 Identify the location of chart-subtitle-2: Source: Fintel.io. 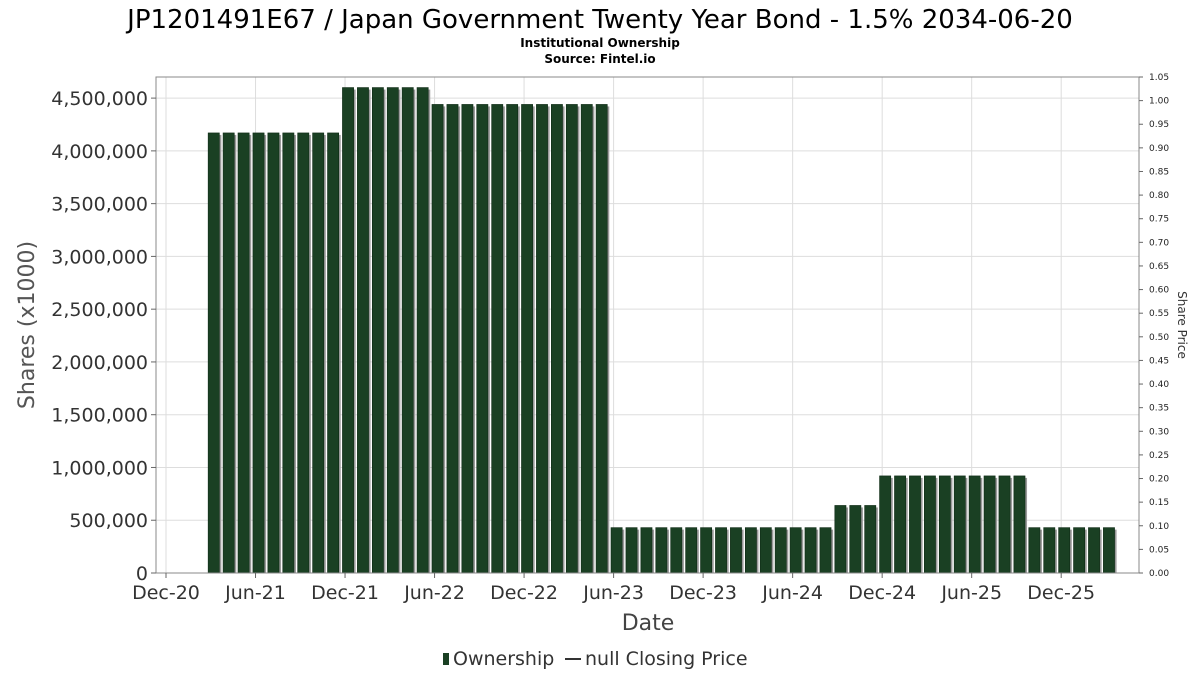
(599, 59).